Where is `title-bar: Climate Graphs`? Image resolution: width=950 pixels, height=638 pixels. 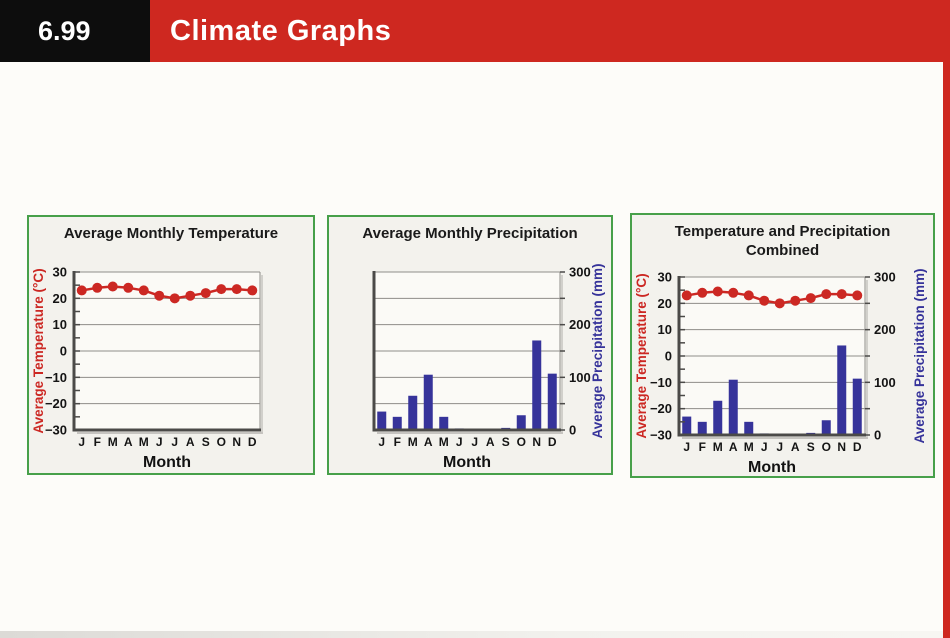 title-bar: Climate Graphs is located at coordinates (550, 31).